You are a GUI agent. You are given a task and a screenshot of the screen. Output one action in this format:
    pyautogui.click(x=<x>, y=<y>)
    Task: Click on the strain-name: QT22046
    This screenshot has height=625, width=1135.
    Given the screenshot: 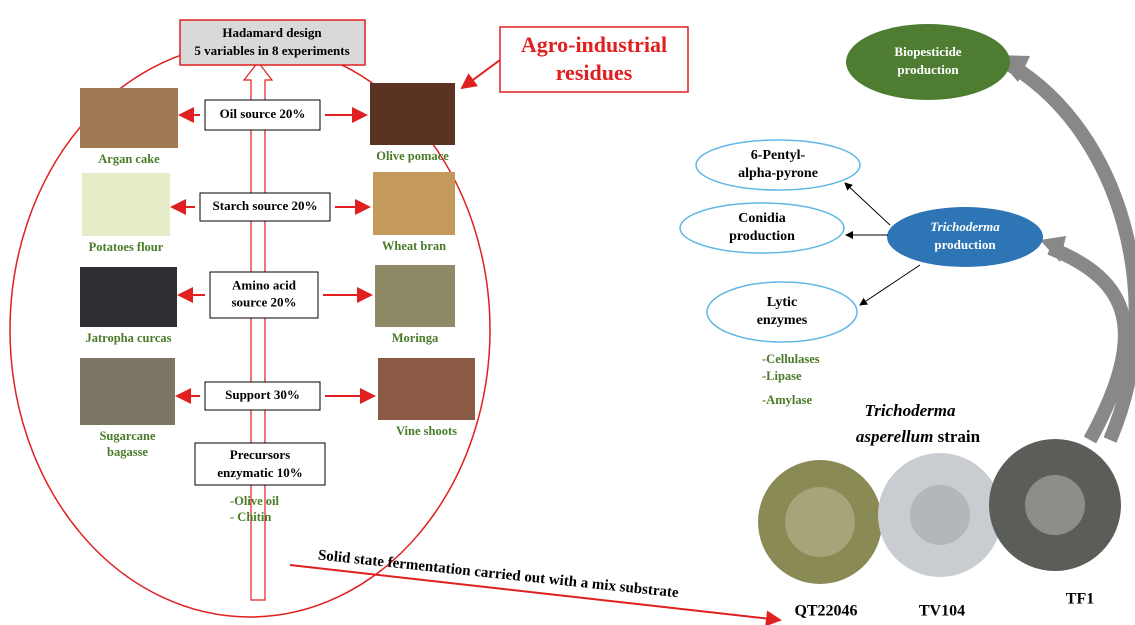 What is the action you would take?
    pyautogui.click(x=825, y=611)
    